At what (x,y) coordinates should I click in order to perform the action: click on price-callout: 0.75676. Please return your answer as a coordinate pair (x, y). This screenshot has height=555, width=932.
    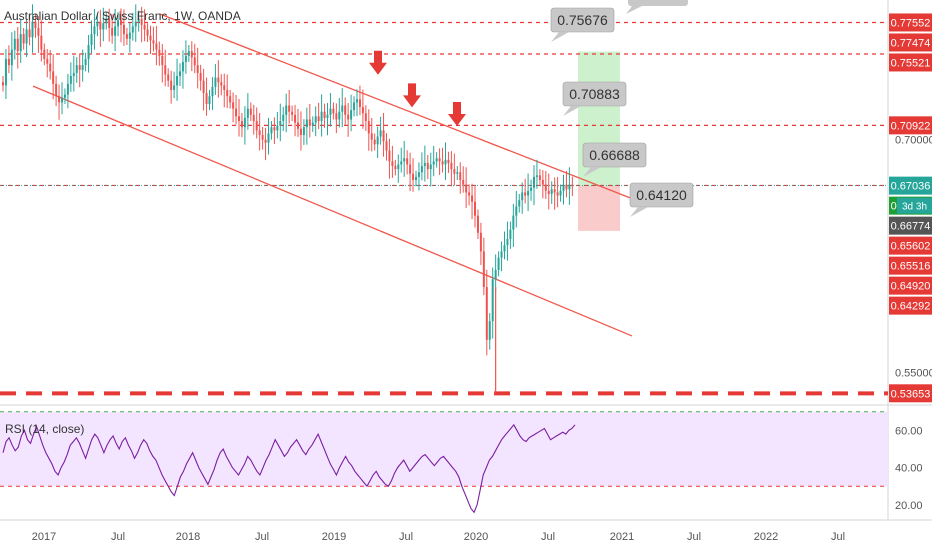
    Looking at the image, I should click on (582, 24).